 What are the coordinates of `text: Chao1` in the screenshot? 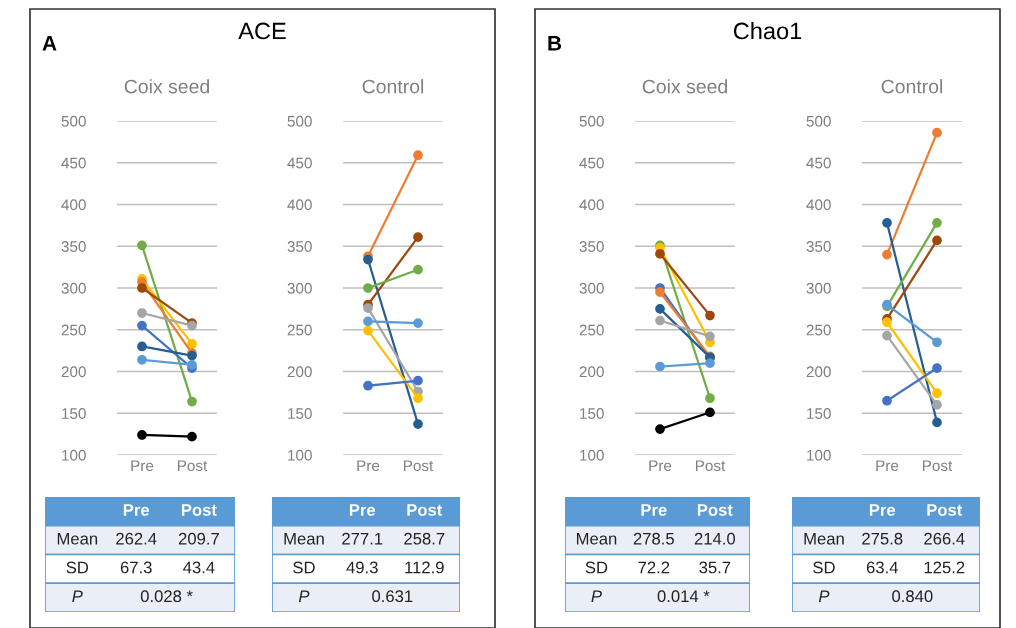 It's located at (767, 31).